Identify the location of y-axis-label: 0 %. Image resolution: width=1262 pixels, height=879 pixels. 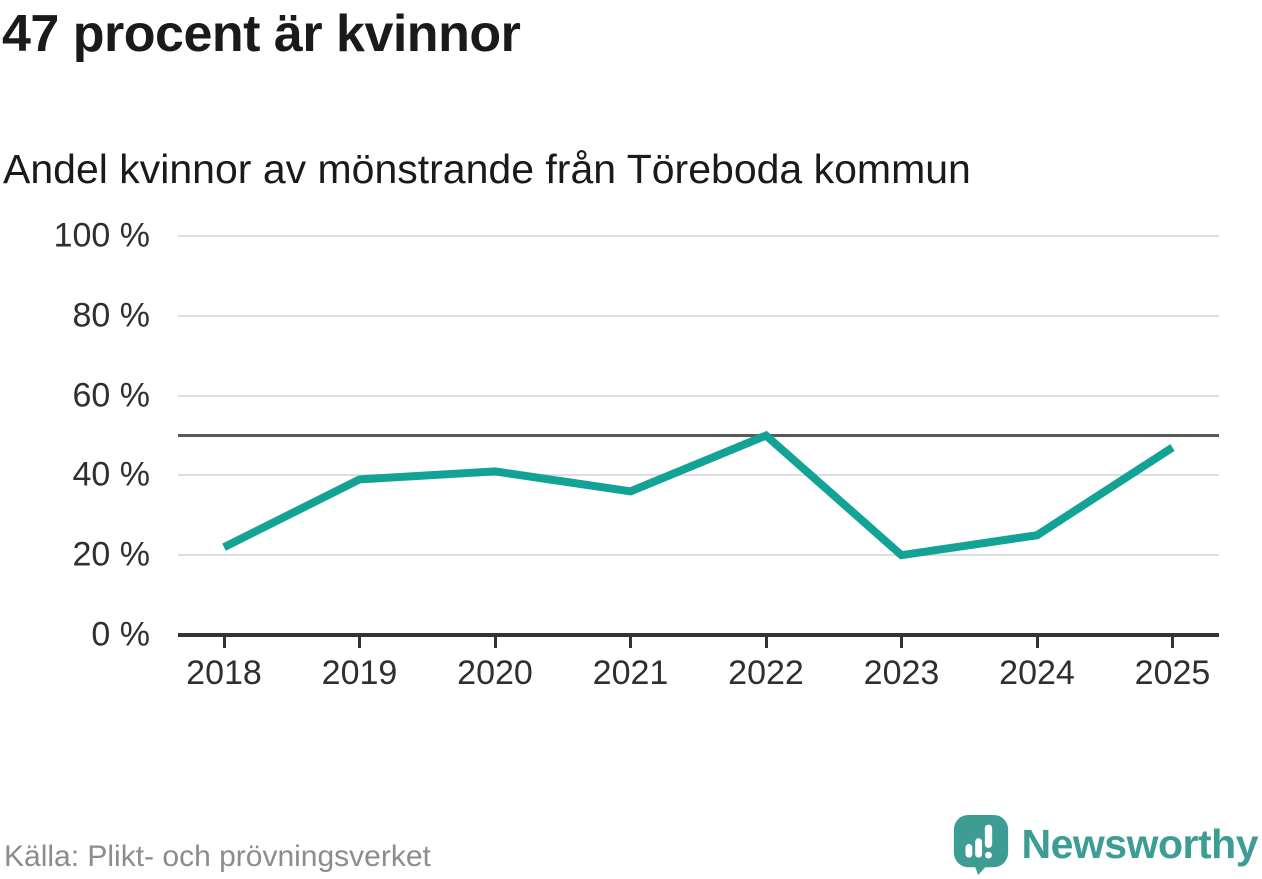
(120, 634).